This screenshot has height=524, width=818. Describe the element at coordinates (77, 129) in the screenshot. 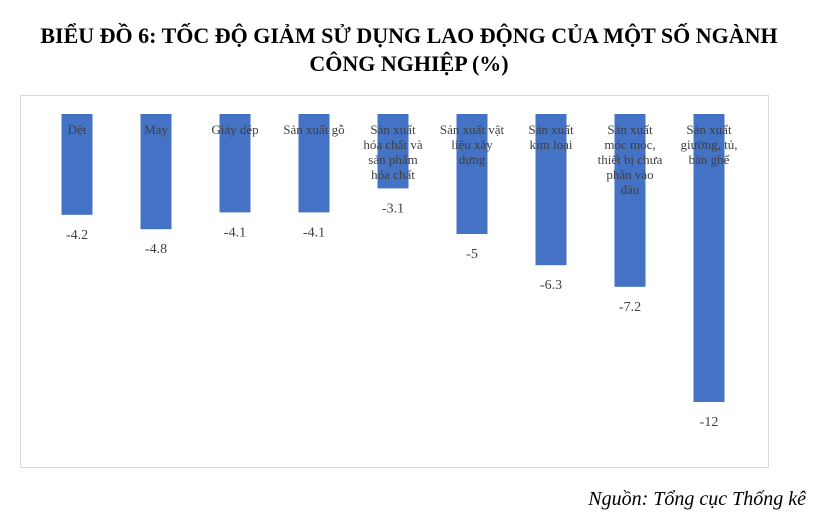

I see `category-label-0: Dệt` at that location.